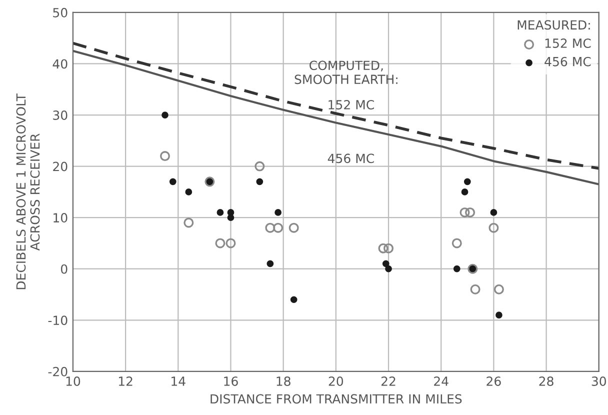 This screenshot has width=608, height=415. I want to click on legend-title: MEASURED:, so click(554, 25).